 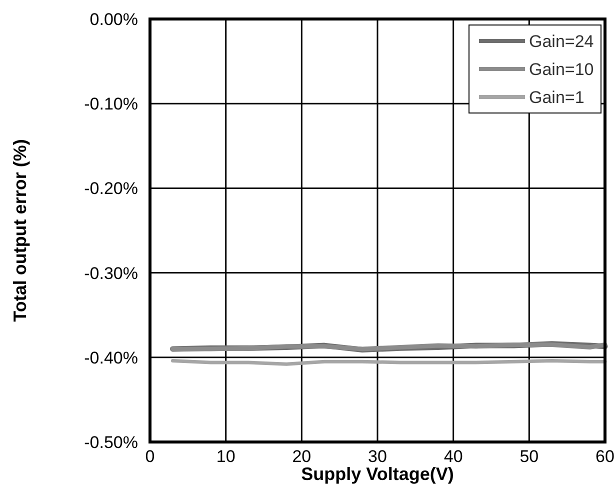 I want to click on y-tick-label: -0.20%, so click(x=111, y=188).